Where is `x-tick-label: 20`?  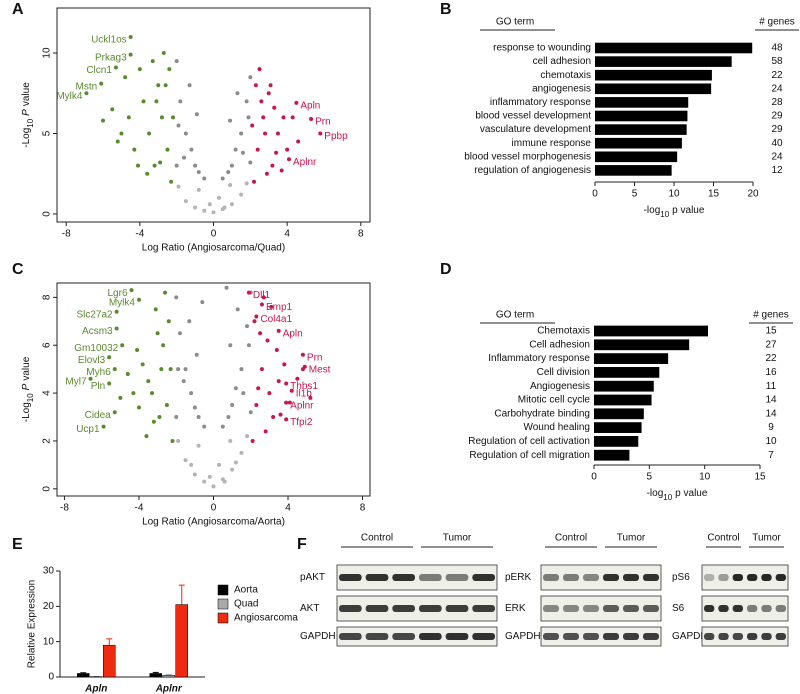
x-tick-label: 20 is located at coordinates (753, 194).